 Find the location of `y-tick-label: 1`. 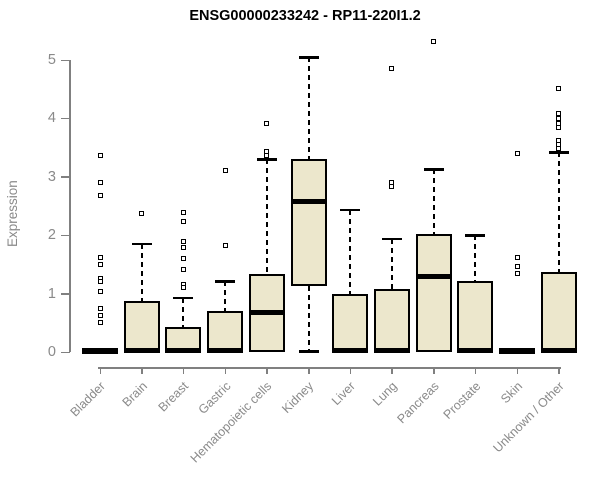

y-tick-label: 1 is located at coordinates (51, 293).